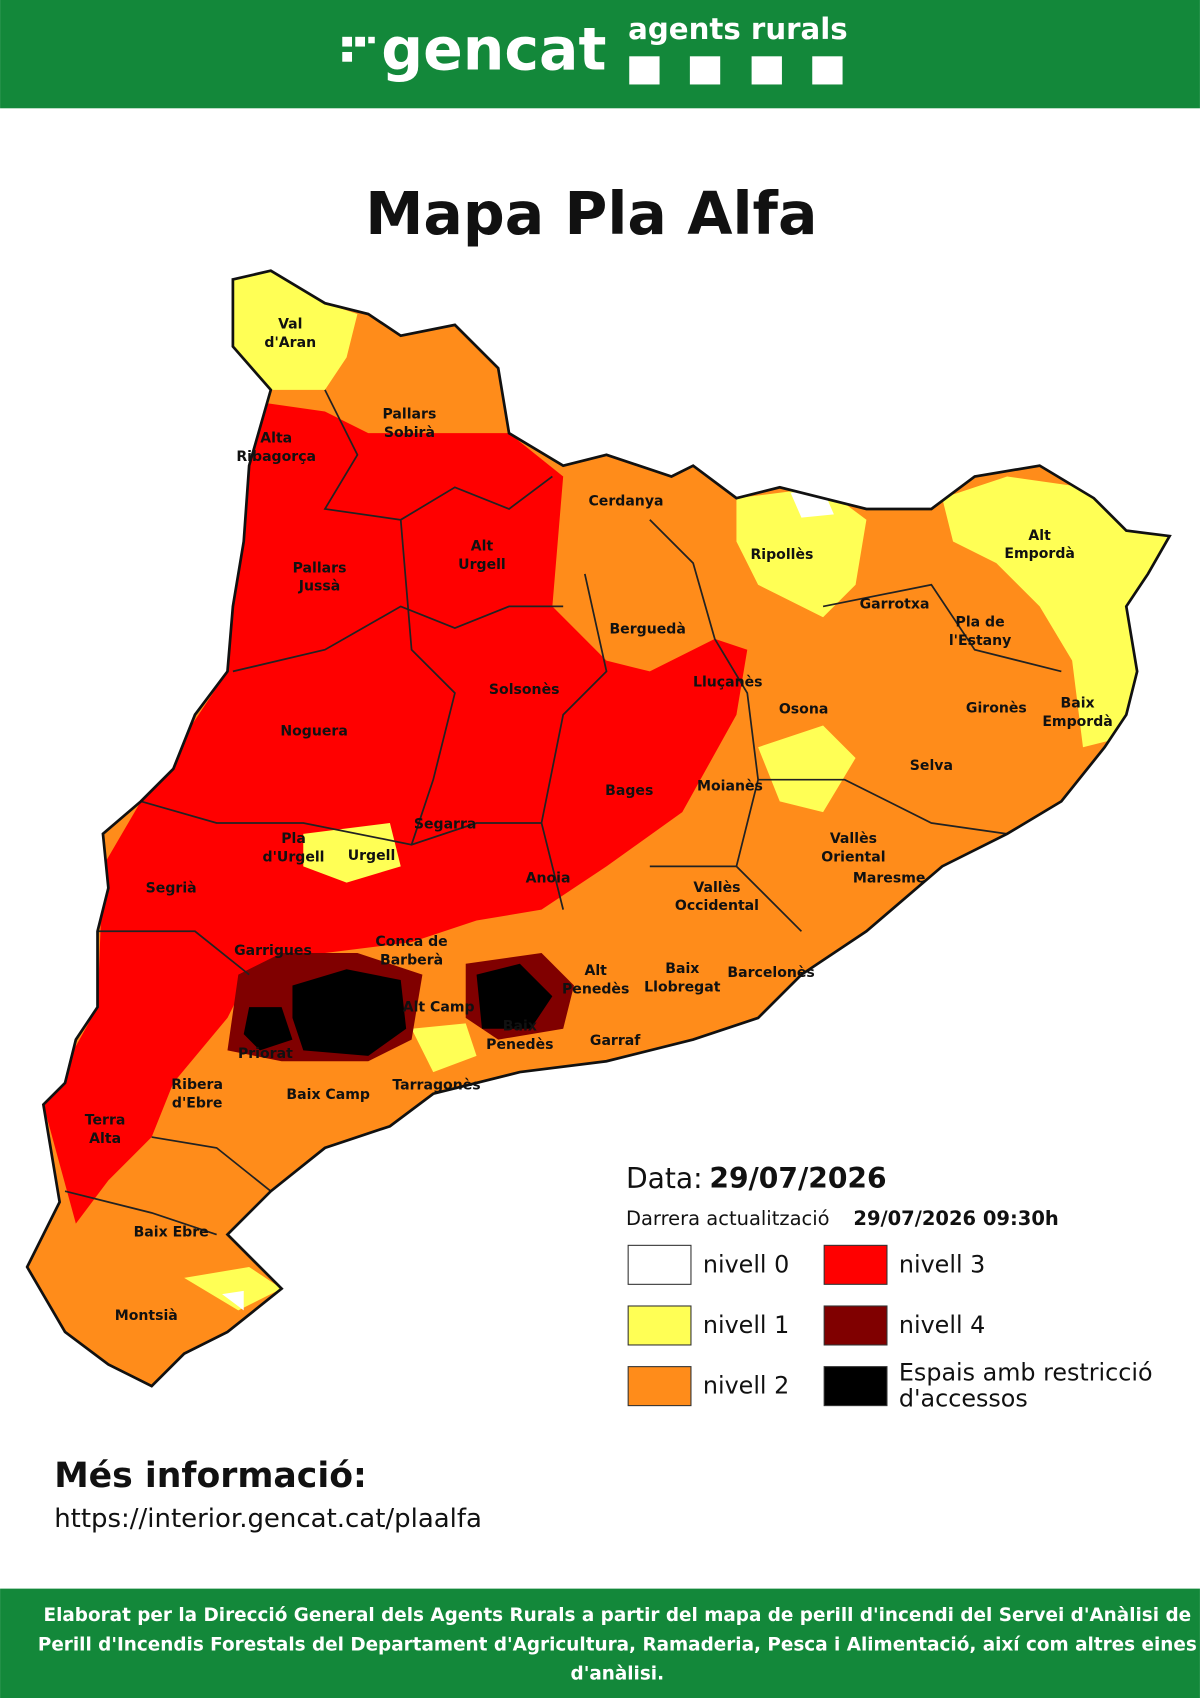 The height and width of the screenshot is (1698, 1200). I want to click on region-label: Baix Llobregat, so click(682, 978).